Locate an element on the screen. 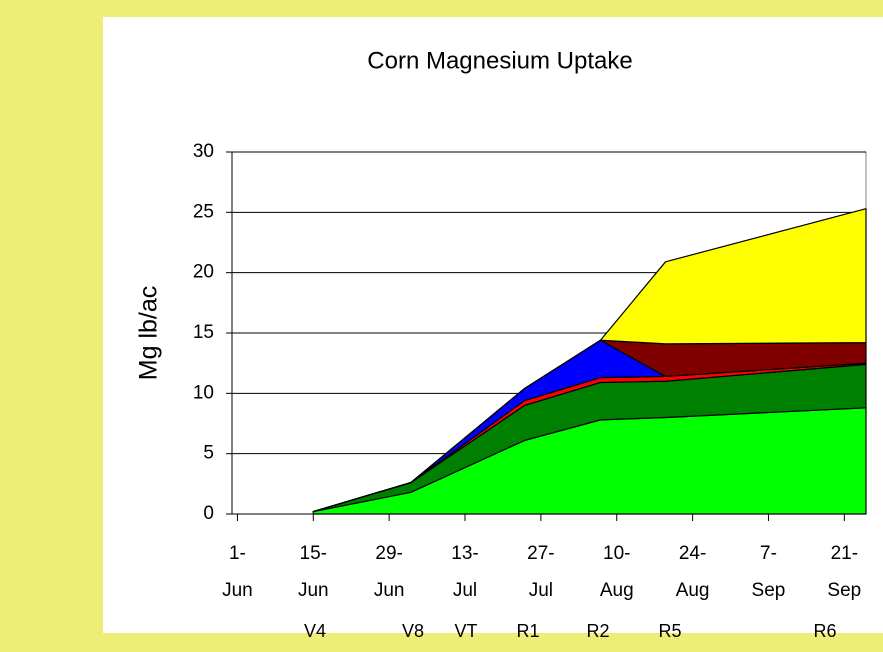  x-tick-label: 1-Jun is located at coordinates (237, 572).